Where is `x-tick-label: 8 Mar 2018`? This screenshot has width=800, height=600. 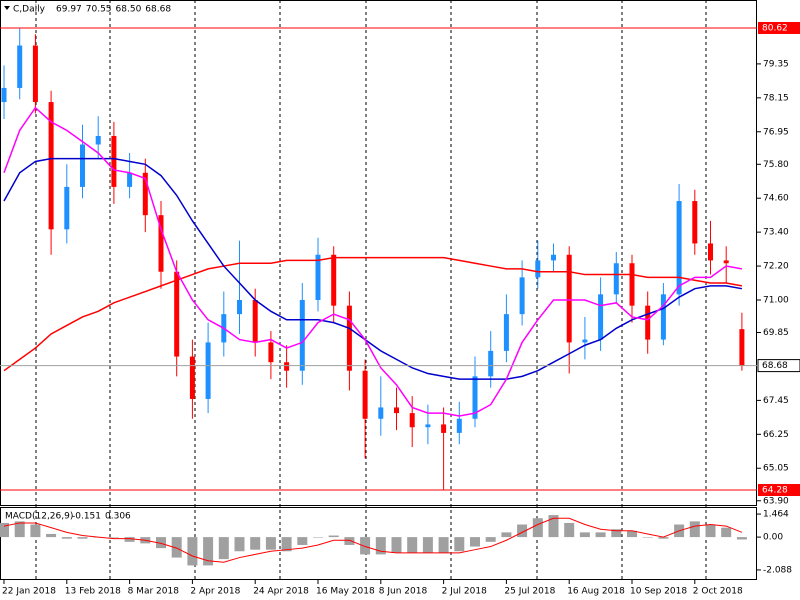
x-tick-label: 8 Mar 2018 is located at coordinates (154, 592).